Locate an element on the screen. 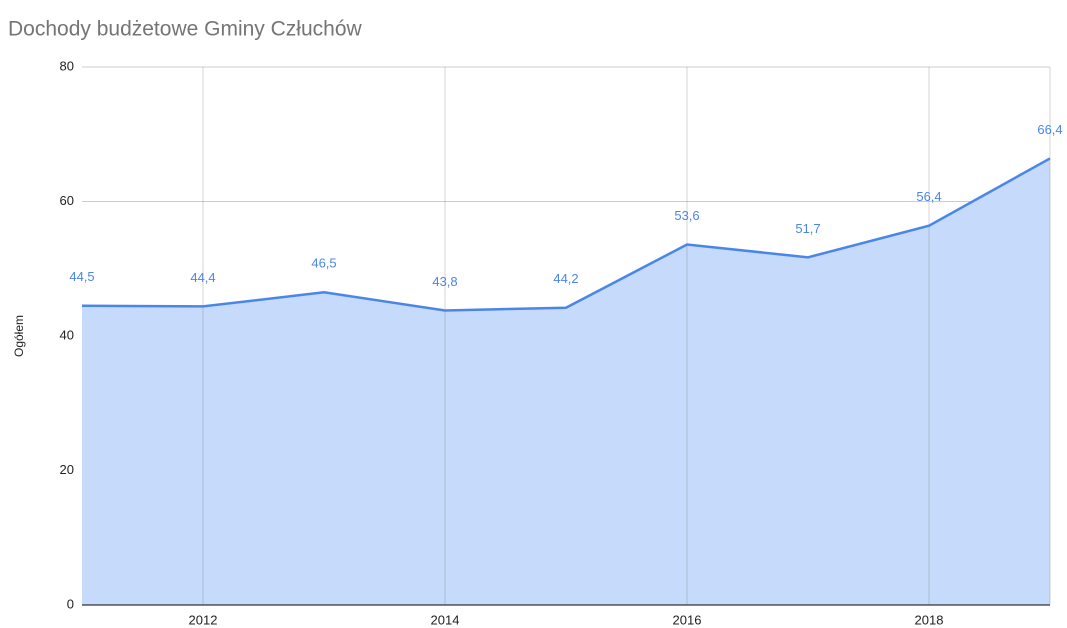 This screenshot has width=1067, height=628. data-label: 56,4 is located at coordinates (928, 196).